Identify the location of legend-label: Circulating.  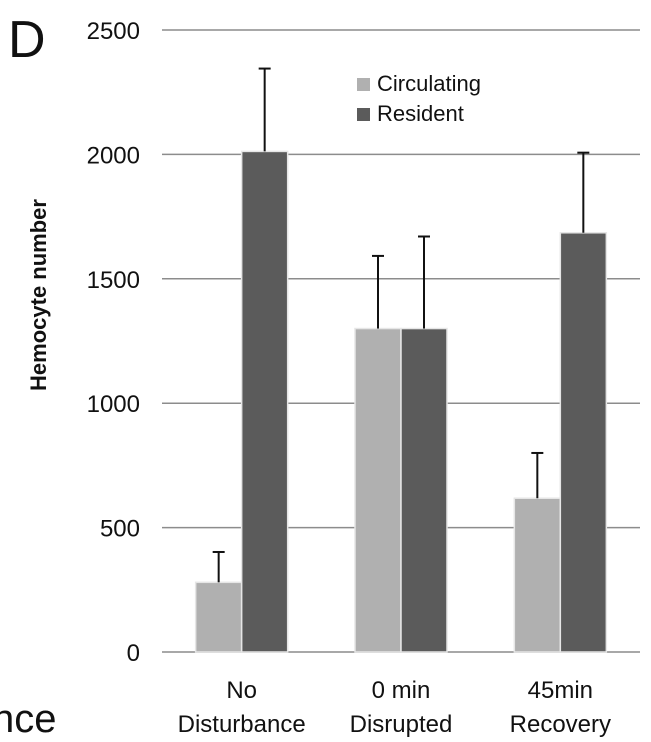
(429, 83).